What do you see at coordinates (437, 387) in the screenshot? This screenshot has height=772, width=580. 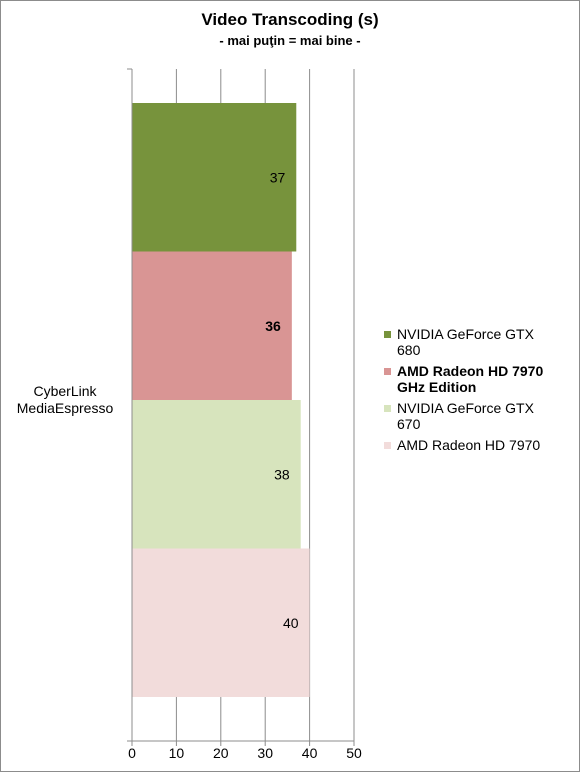 I see `legend-label-line: GHz Edition` at bounding box center [437, 387].